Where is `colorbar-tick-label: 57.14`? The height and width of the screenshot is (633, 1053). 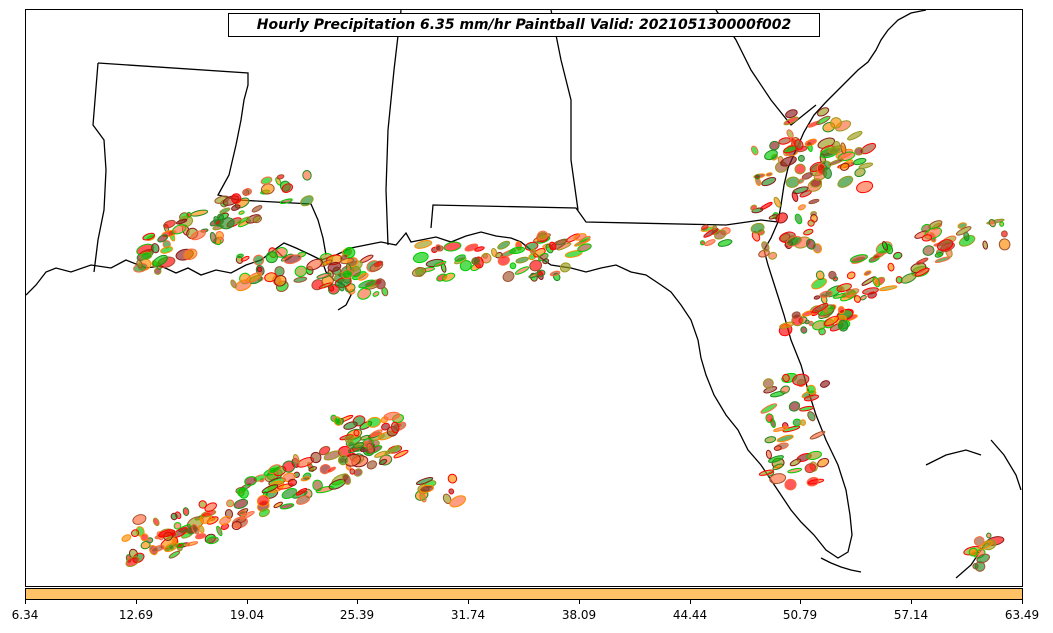 colorbar-tick-label: 57.14 is located at coordinates (911, 615).